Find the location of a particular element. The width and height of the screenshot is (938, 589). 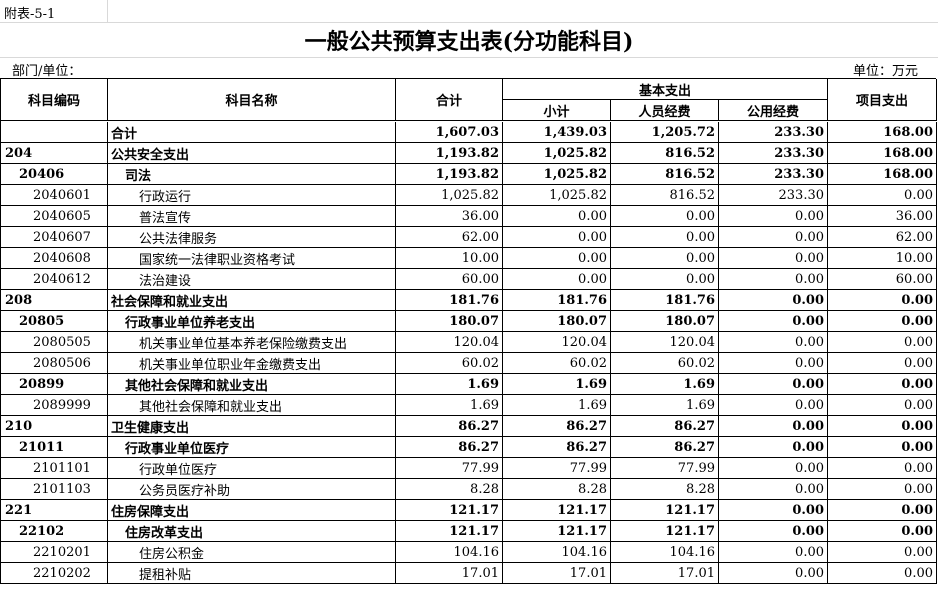

code-cell: 2080506 is located at coordinates (54, 363).